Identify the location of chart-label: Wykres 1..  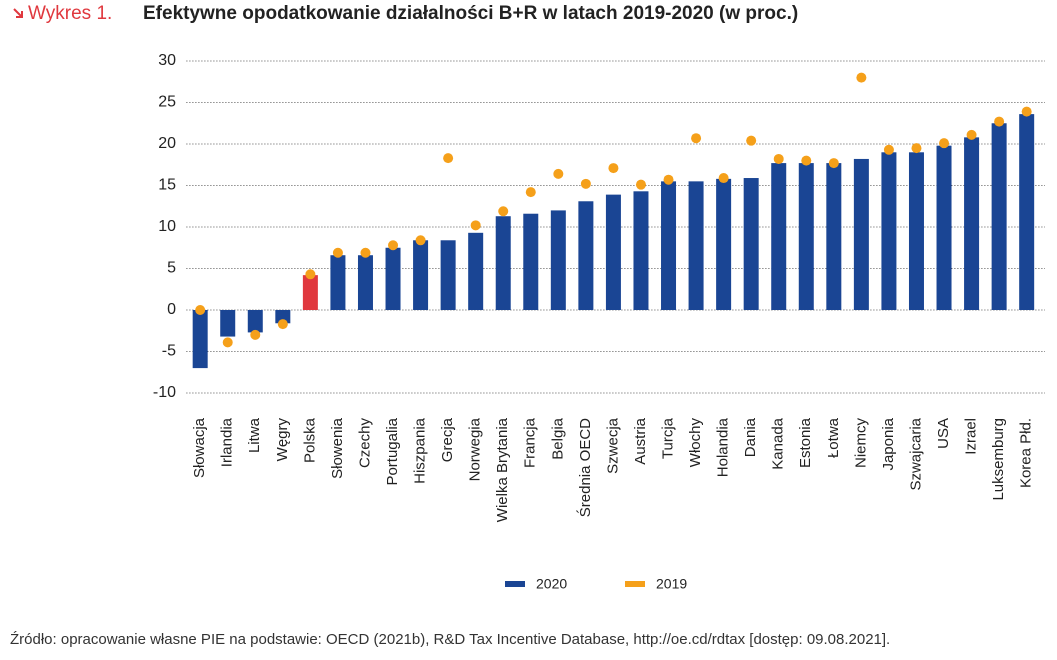
(70, 13).